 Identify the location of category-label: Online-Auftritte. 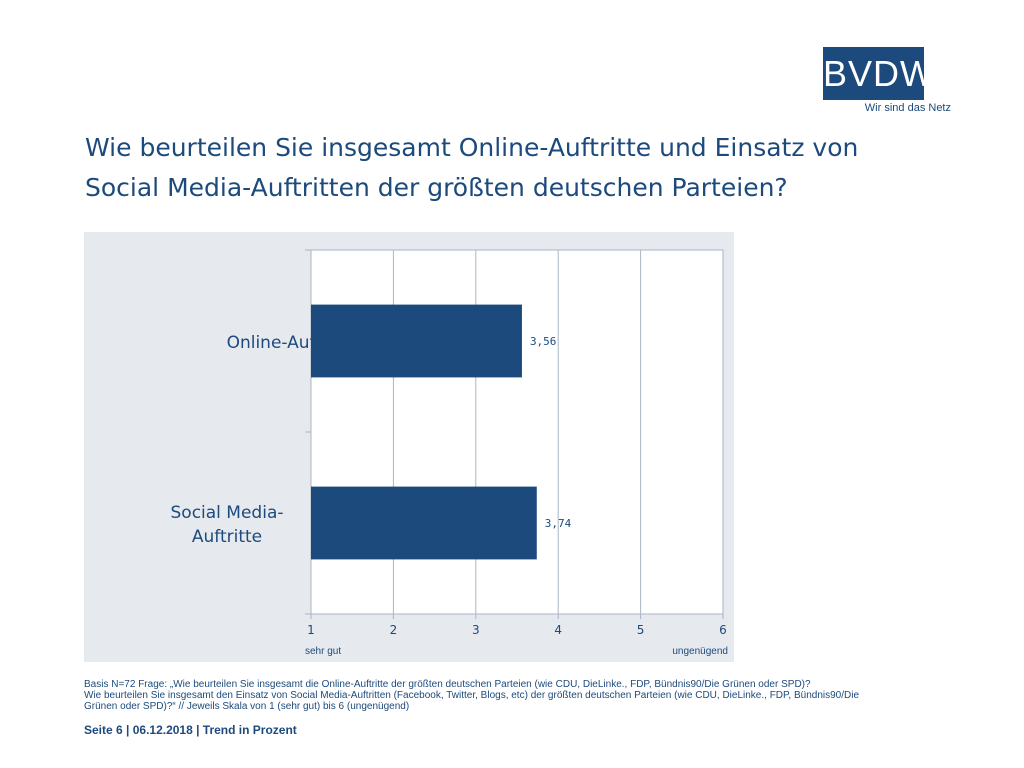
(292, 343).